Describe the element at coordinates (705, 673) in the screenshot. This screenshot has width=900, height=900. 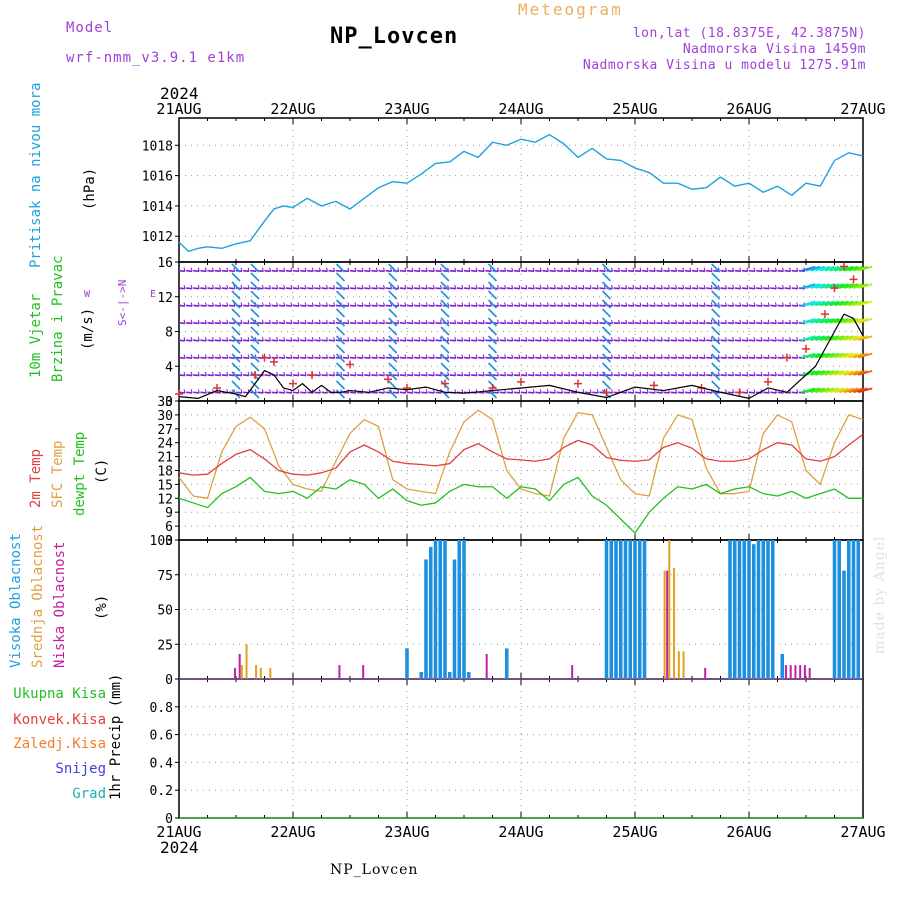
I see `cloud-low-bar` at that location.